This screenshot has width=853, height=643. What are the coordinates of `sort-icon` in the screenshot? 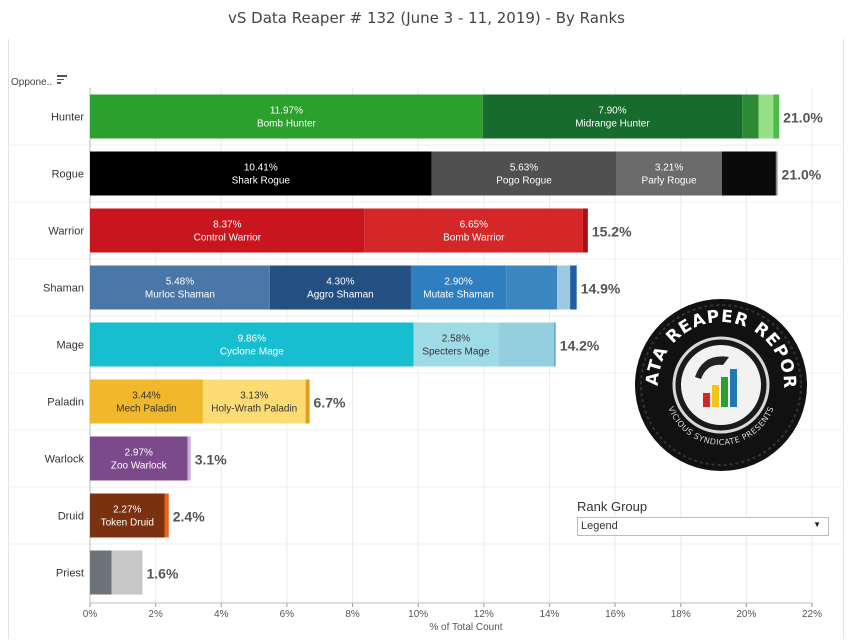 It's located at (62, 79).